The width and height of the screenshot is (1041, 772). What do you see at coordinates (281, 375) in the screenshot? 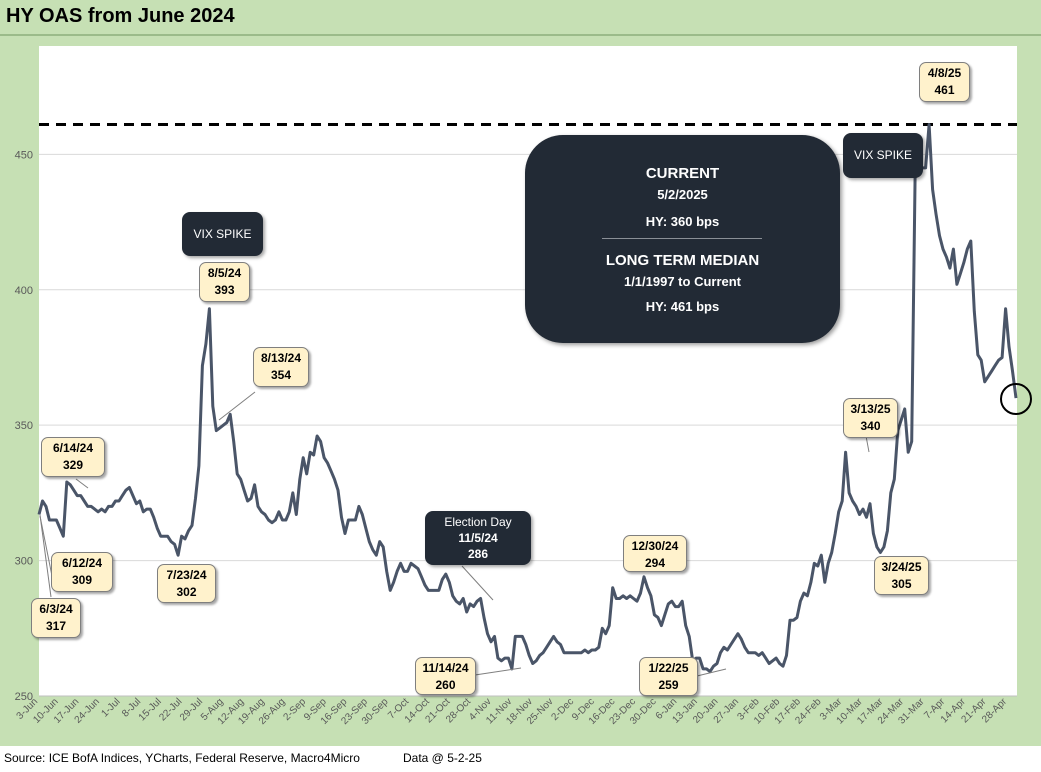
I see `callout-value: 354` at bounding box center [281, 375].